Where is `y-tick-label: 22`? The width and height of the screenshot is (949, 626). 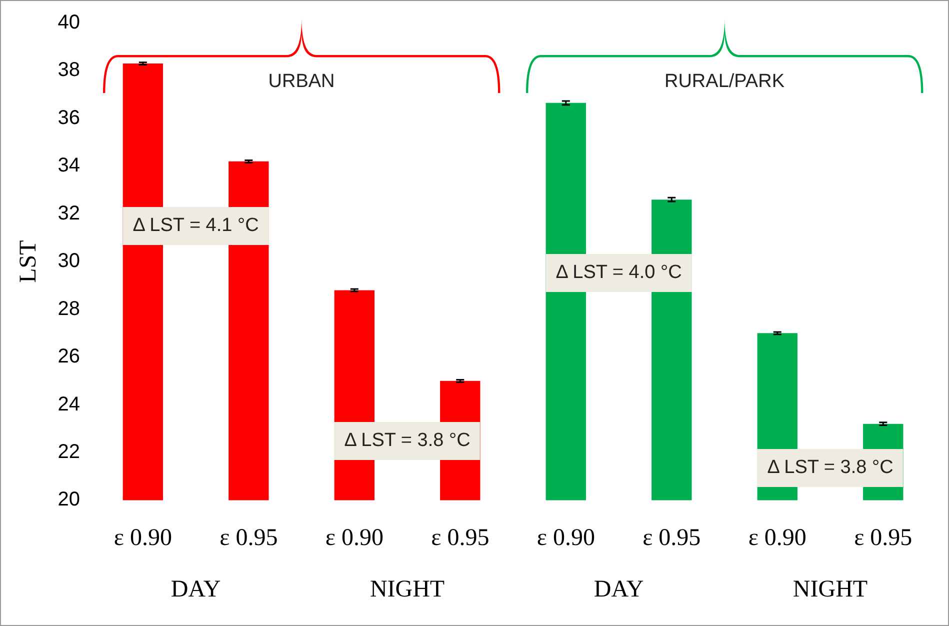
y-tick-label: 22 is located at coordinates (69, 451).